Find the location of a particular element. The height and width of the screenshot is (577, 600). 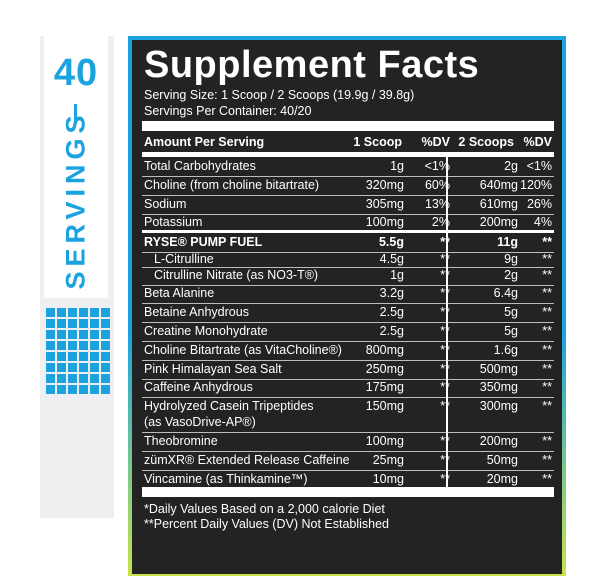

nutrient-name: Total Carbohydrates is located at coordinates (200, 166).